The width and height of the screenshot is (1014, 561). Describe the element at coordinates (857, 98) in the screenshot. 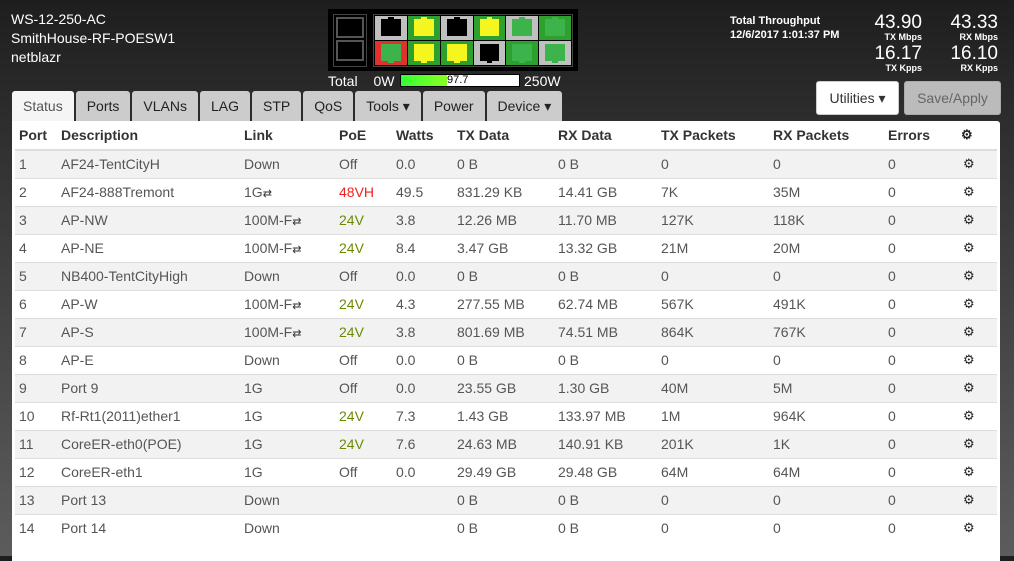

I see `utilities-button: Utilities ▾` at that location.